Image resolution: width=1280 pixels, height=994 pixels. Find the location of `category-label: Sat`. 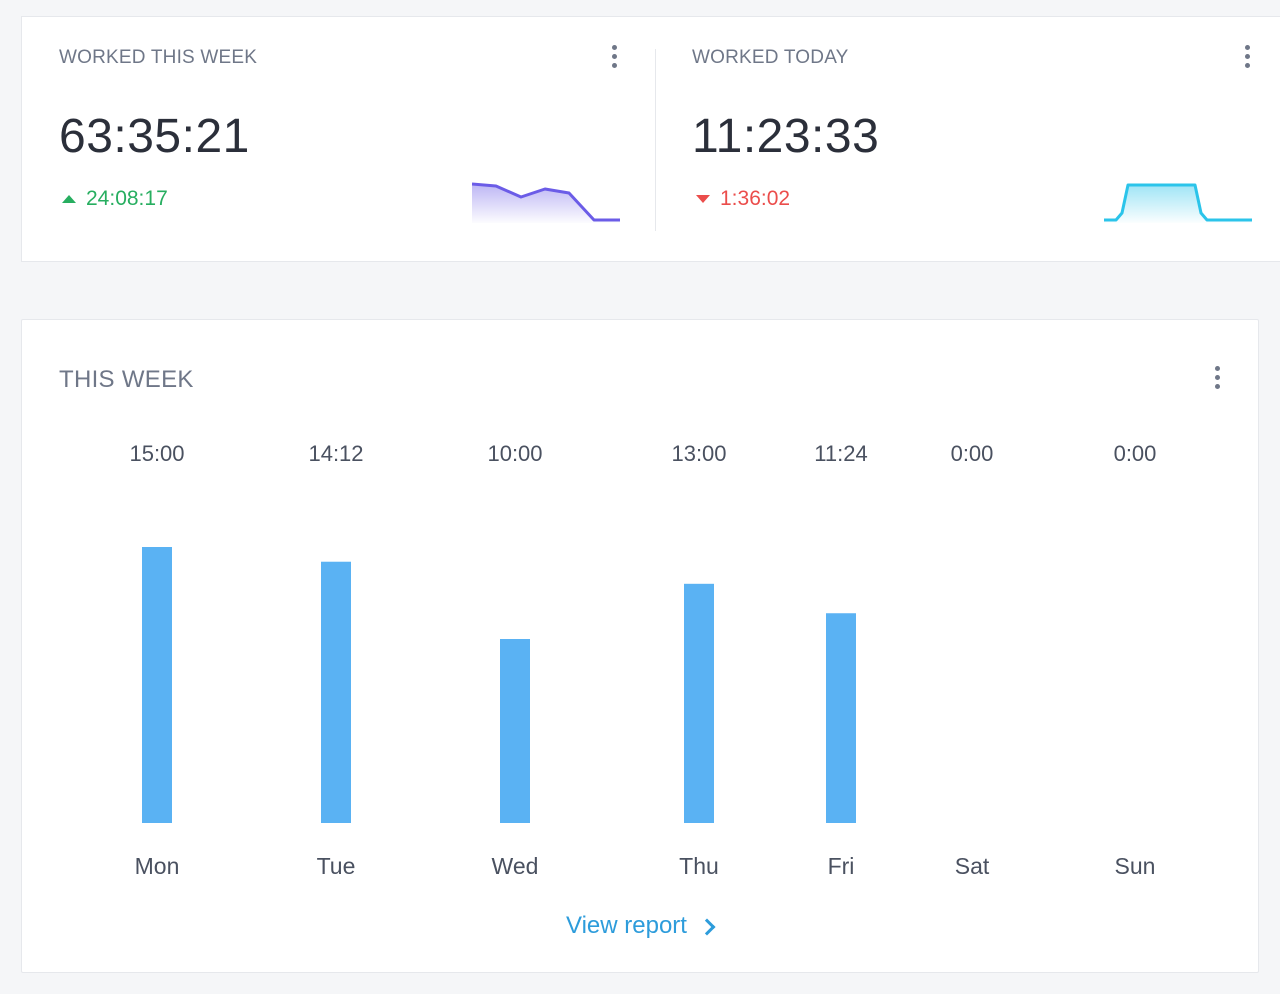

category-label: Sat is located at coordinates (972, 866).